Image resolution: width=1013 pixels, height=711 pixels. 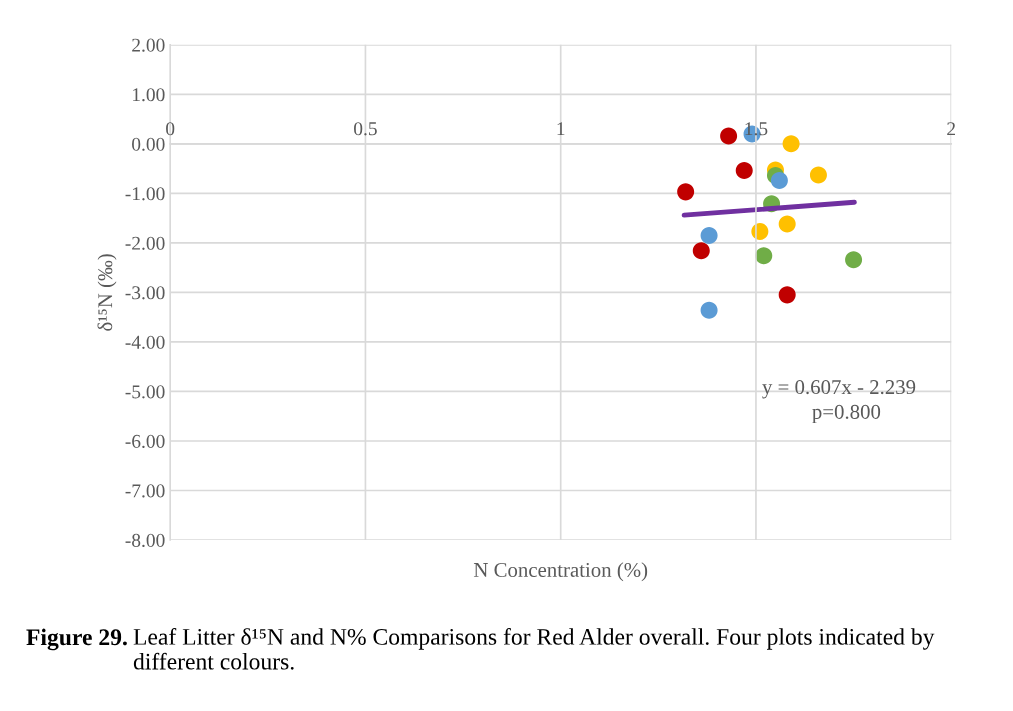 What do you see at coordinates (145, 243) in the screenshot?
I see `y-tick-label: -2.00` at bounding box center [145, 243].